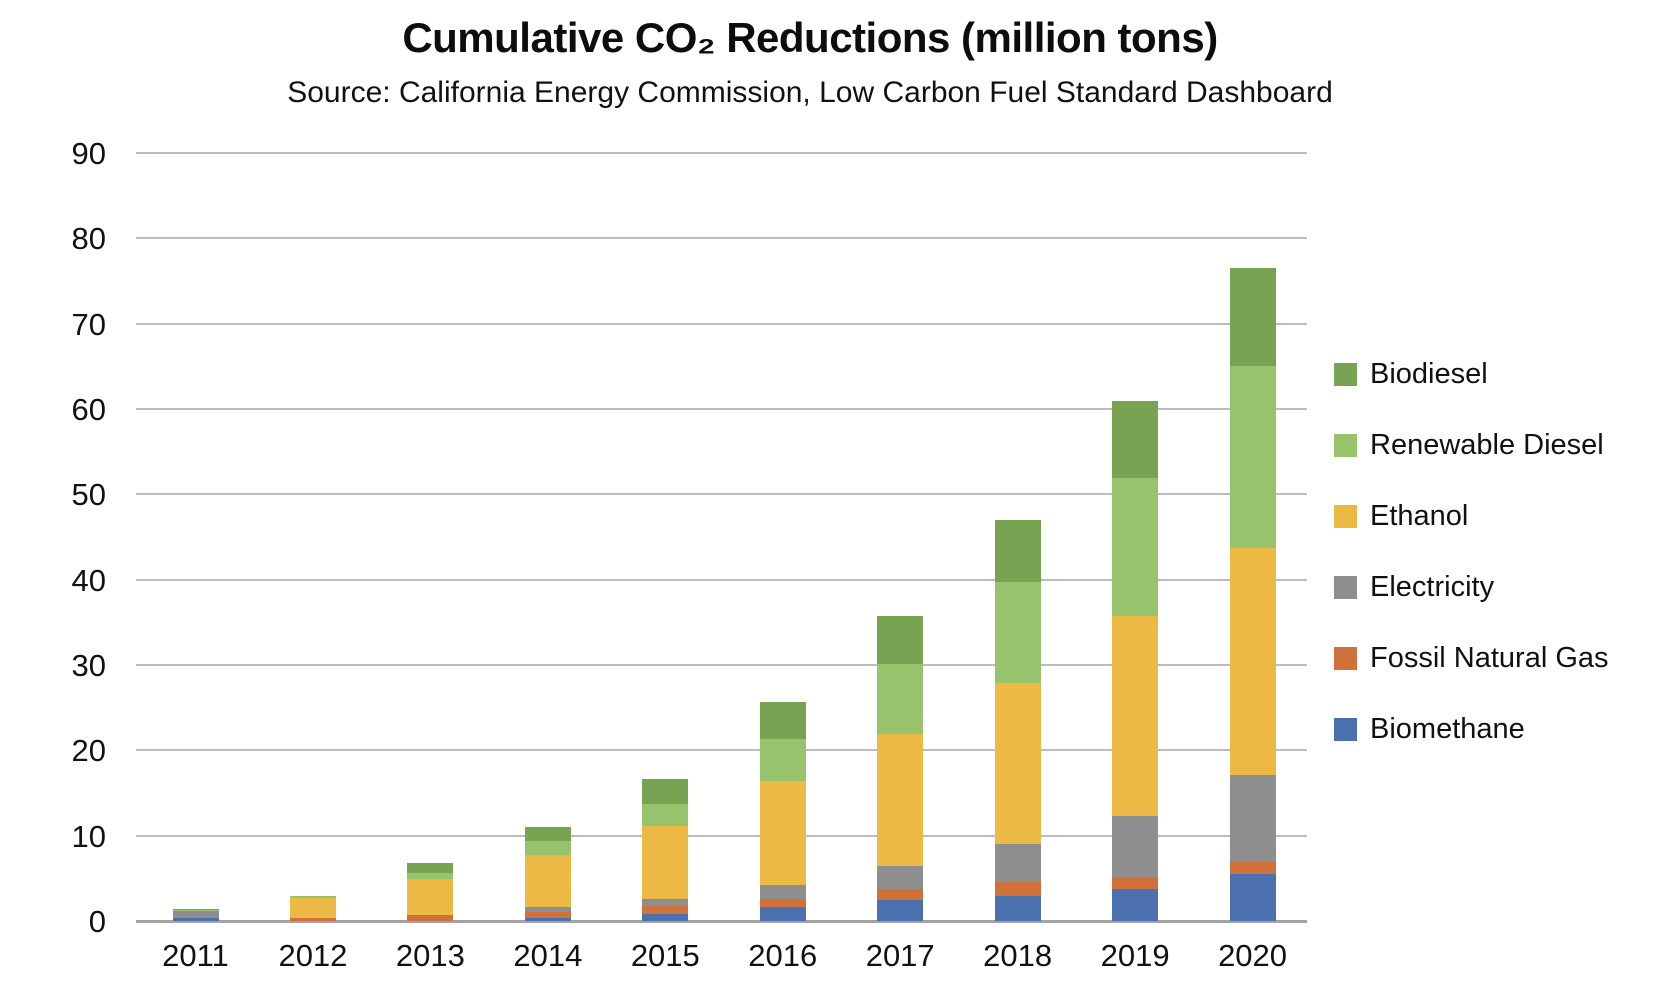  Describe the element at coordinates (1487, 445) in the screenshot. I see `legend-label-renewable-diesel: Renewable Diesel` at that location.